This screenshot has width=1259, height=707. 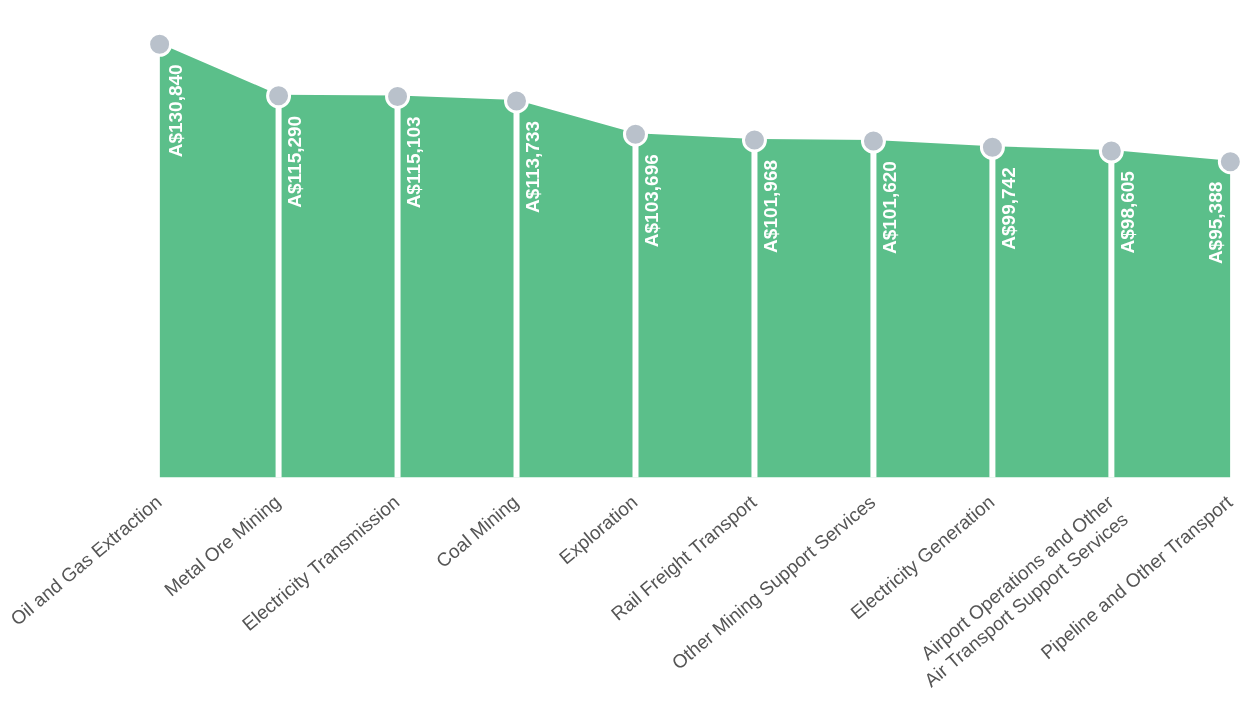 I want to click on data-label: A$95,388, so click(x=1215, y=223).